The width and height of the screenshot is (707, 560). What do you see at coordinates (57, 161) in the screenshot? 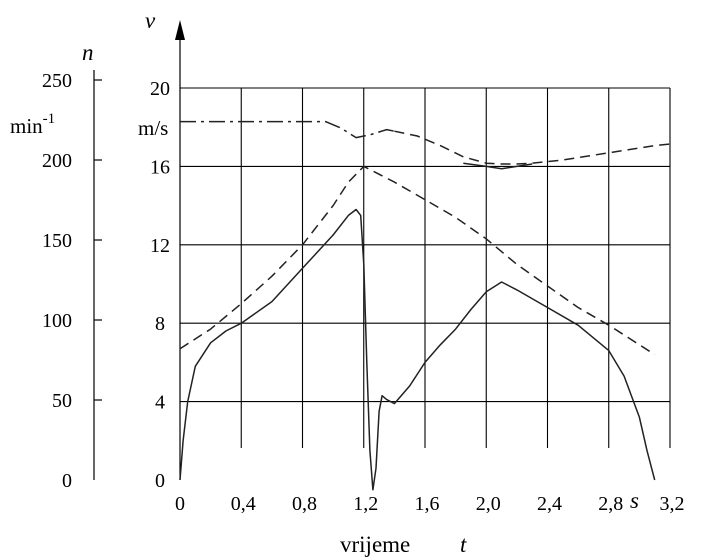
I see `n-tick-label: 200` at bounding box center [57, 161].